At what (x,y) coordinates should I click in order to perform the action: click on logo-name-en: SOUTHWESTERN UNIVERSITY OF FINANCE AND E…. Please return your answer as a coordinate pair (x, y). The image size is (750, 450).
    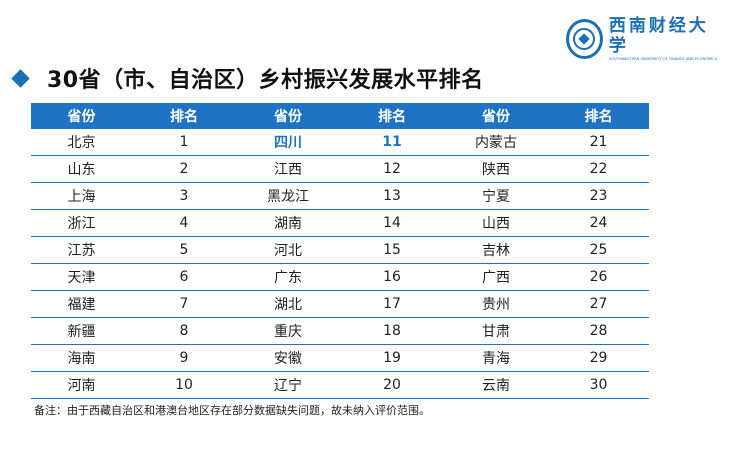
    Looking at the image, I should click on (662, 59).